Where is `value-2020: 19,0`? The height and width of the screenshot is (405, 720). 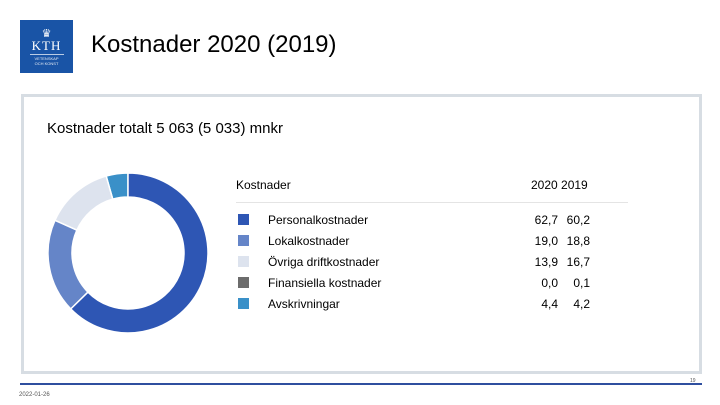
value-2020: 19,0 is located at coordinates (546, 241).